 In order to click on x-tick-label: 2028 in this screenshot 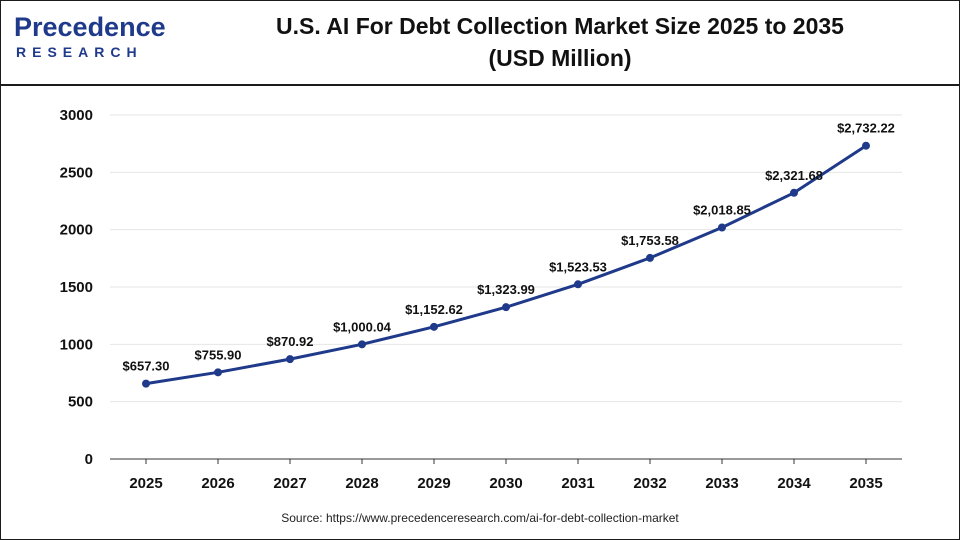, I will do `click(361, 483)`.